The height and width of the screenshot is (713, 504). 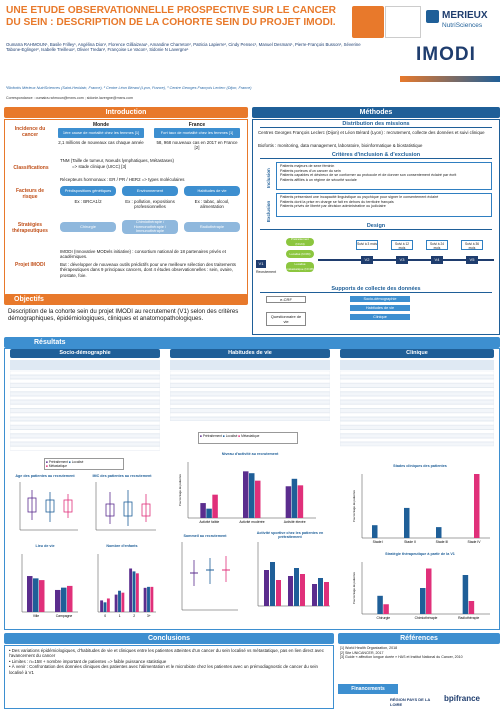 What do you see at coordinates (209, 576) in the screenshot?
I see `sommeil-chart` at bounding box center [209, 576].